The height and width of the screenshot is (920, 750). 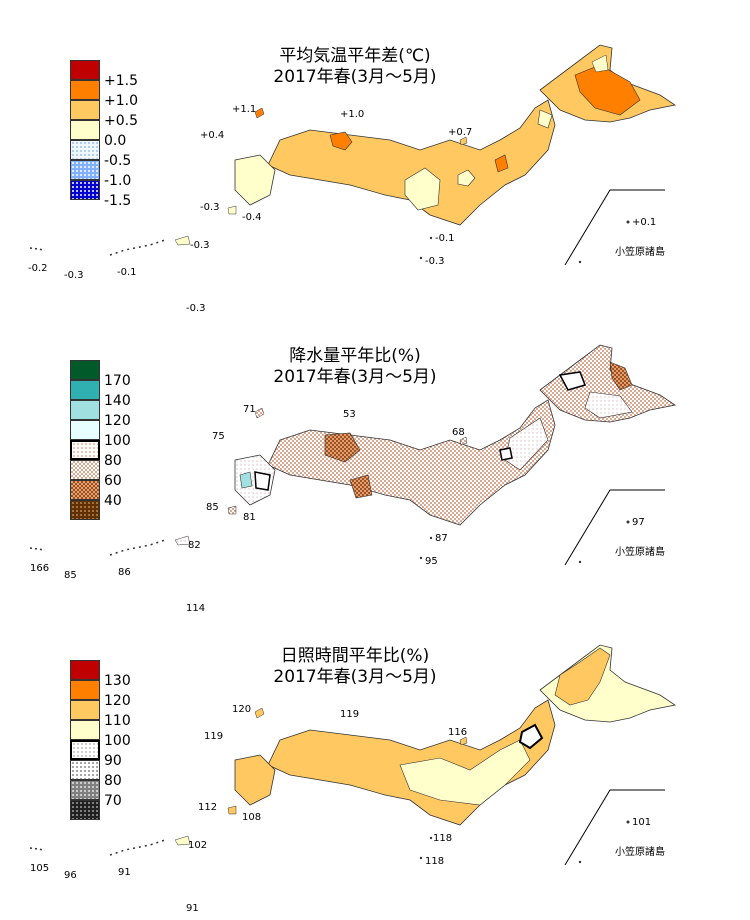 I want to click on legend-label-4: 100, so click(x=117, y=741).